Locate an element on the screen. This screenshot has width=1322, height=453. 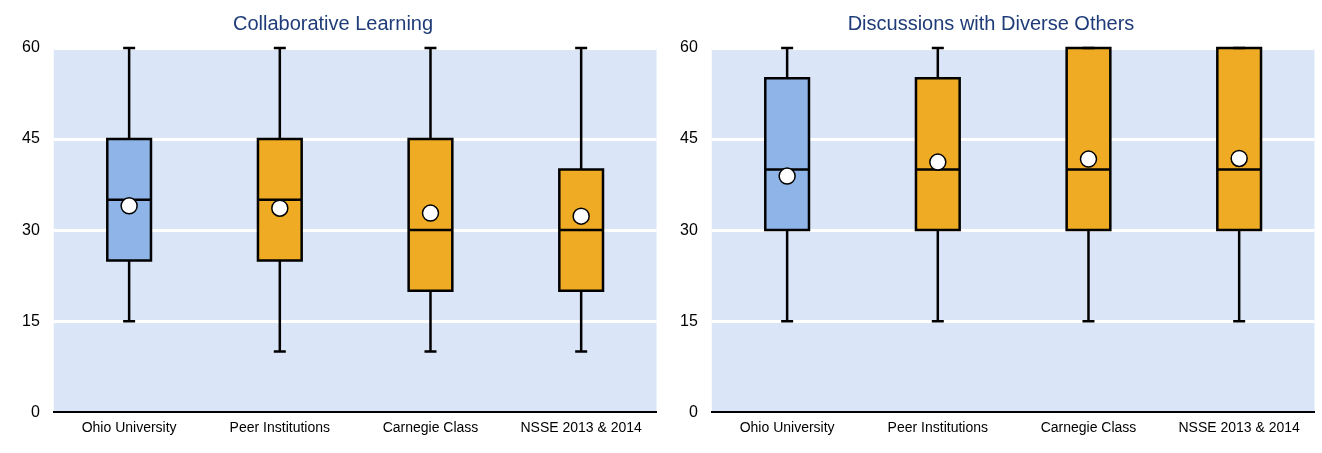
chart-title: Collaborative Learning is located at coordinates (333, 22).